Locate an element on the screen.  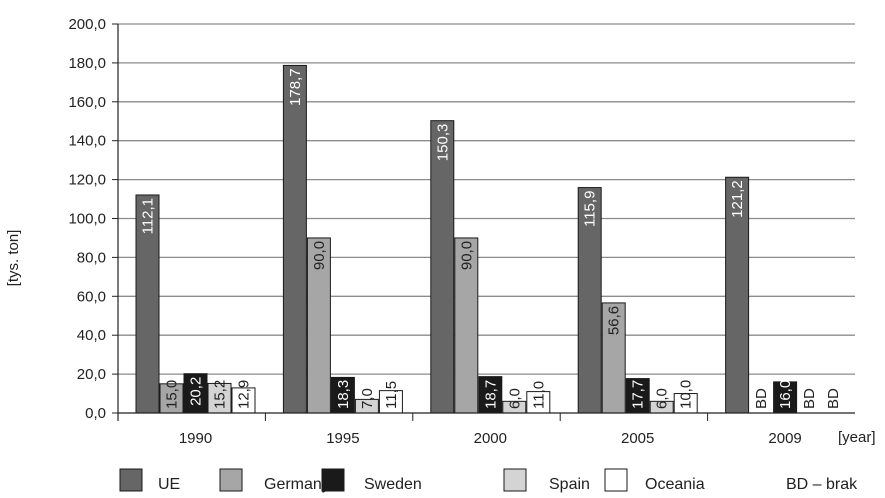
data-label: 10,0 is located at coordinates (686, 394).